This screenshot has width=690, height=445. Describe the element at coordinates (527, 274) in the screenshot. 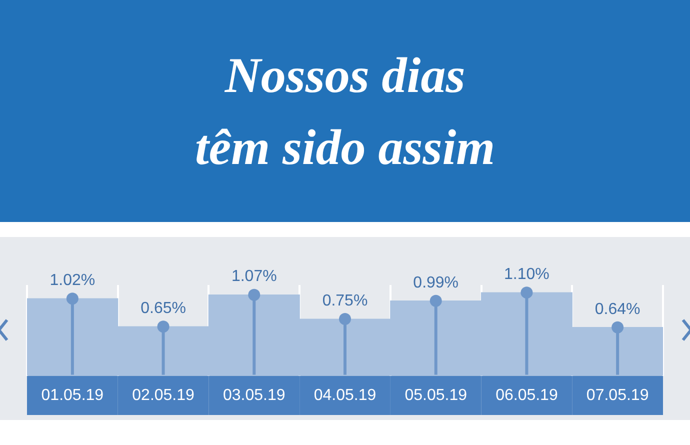

I see `data-label: 1.10%` at that location.